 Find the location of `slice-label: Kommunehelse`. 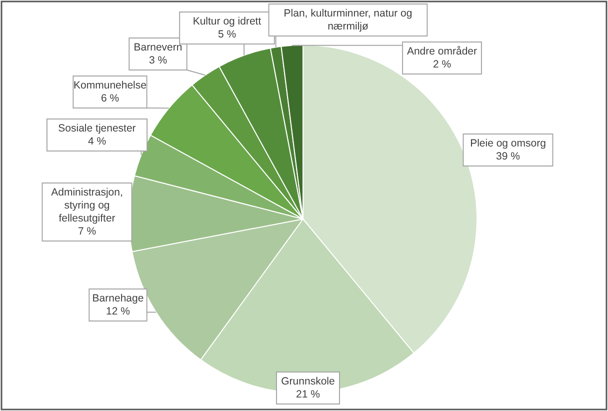

slice-label: Kommunehelse is located at coordinates (110, 86).